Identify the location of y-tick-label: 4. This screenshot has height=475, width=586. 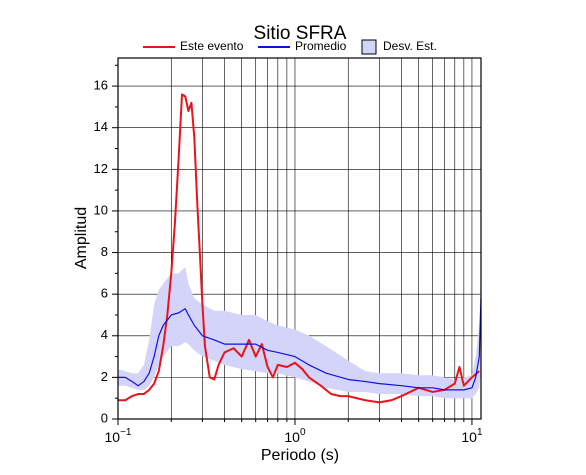
(104, 334).